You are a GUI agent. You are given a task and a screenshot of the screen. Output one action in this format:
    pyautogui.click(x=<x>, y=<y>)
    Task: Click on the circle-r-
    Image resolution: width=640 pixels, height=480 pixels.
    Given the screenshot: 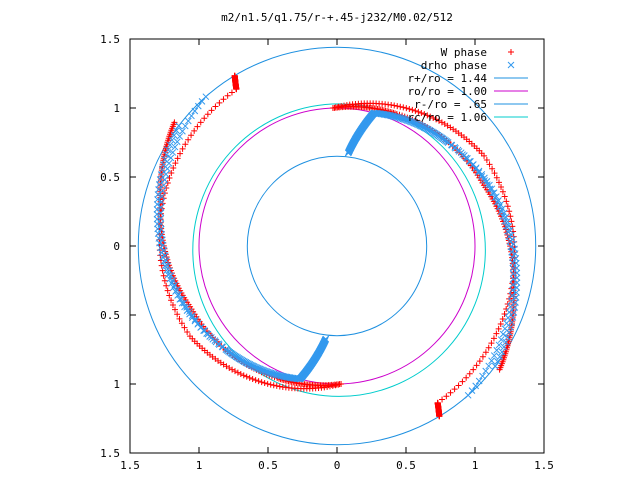 What is the action you would take?
    pyautogui.click(x=337, y=246)
    